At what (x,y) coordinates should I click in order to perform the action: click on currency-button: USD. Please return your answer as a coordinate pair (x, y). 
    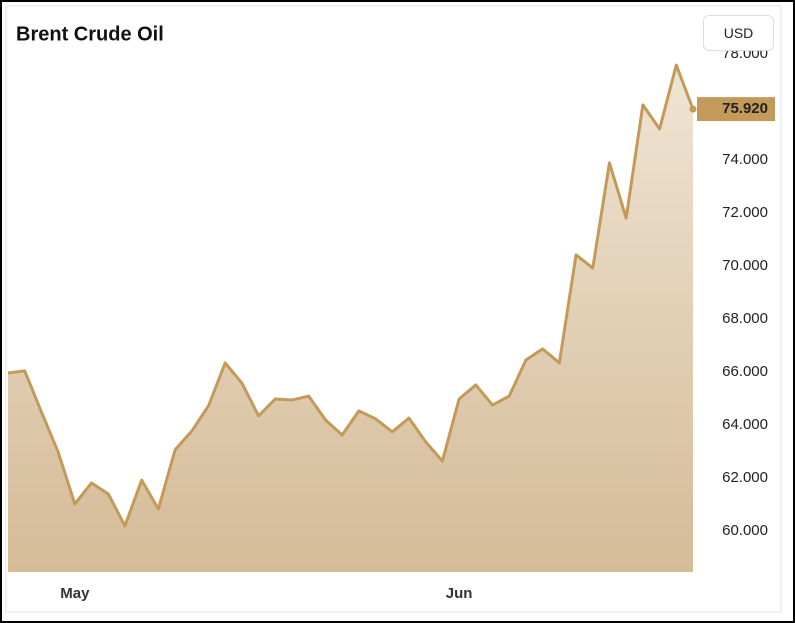
    Looking at the image, I should click on (738, 33).